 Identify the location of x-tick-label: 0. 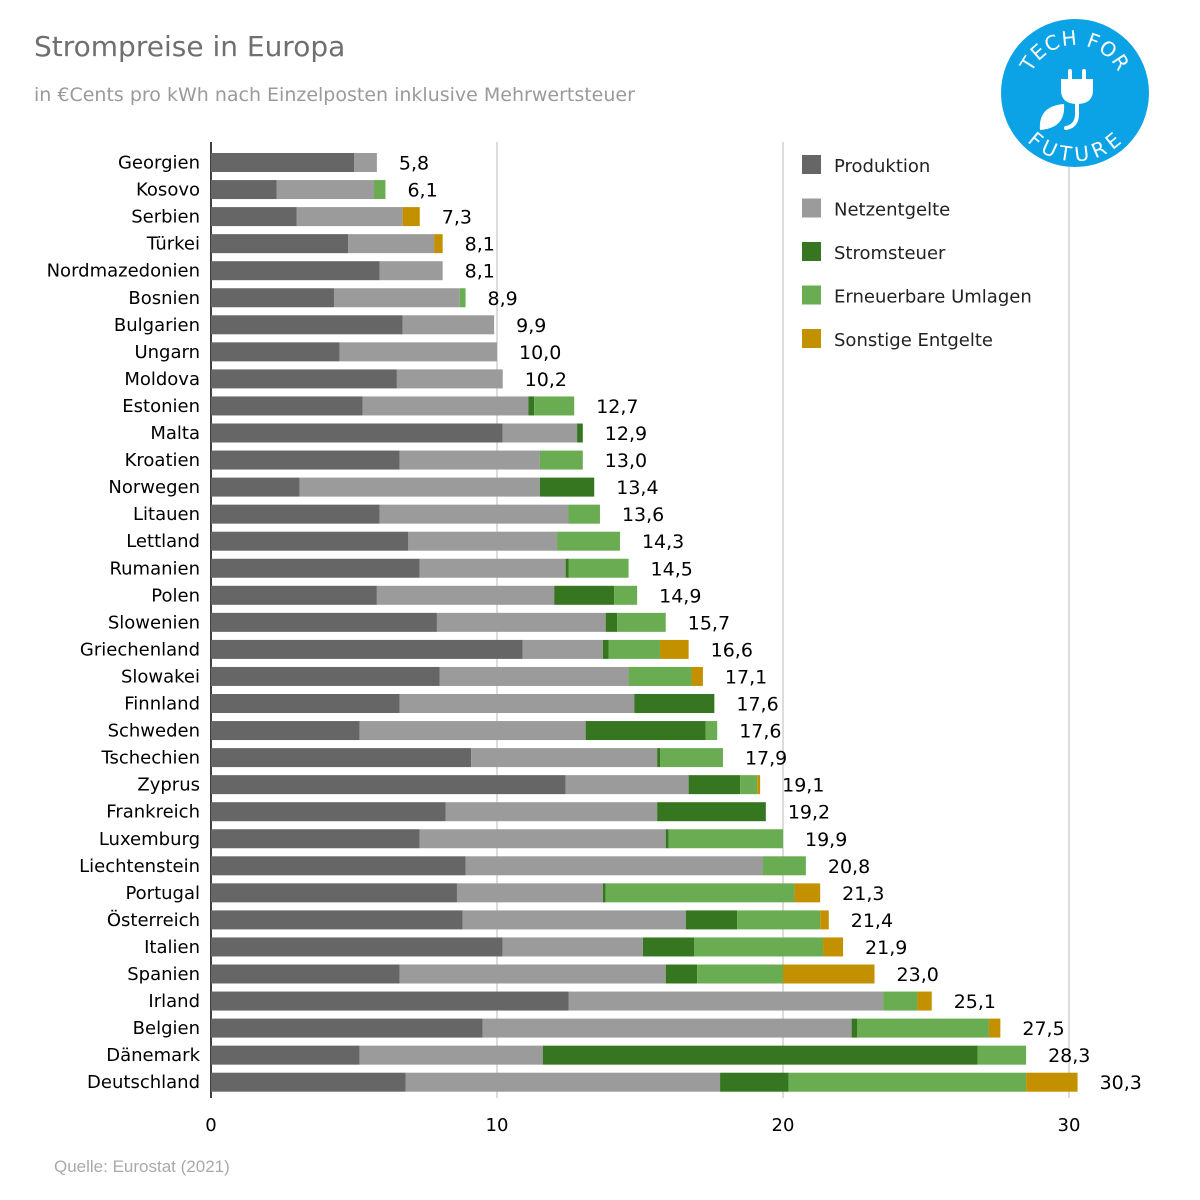
(210, 1125).